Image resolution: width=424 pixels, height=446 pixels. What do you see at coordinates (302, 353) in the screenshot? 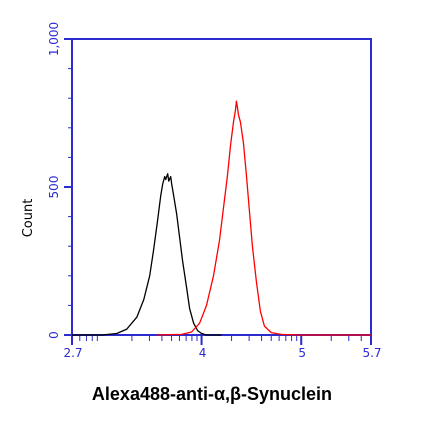
I see `x-tick-label: 5` at bounding box center [302, 353].